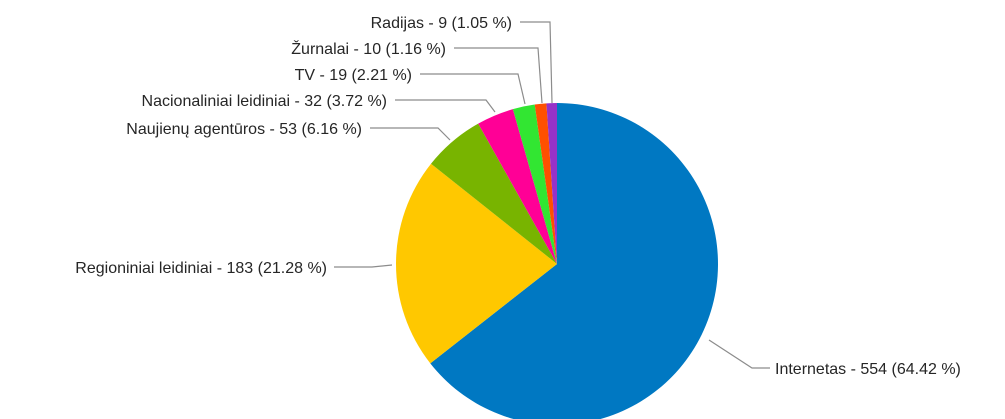  What do you see at coordinates (264, 101) in the screenshot?
I see `slice-label-3: Nacionaliniai leidiniai - 32 (3.72 %)` at bounding box center [264, 101].